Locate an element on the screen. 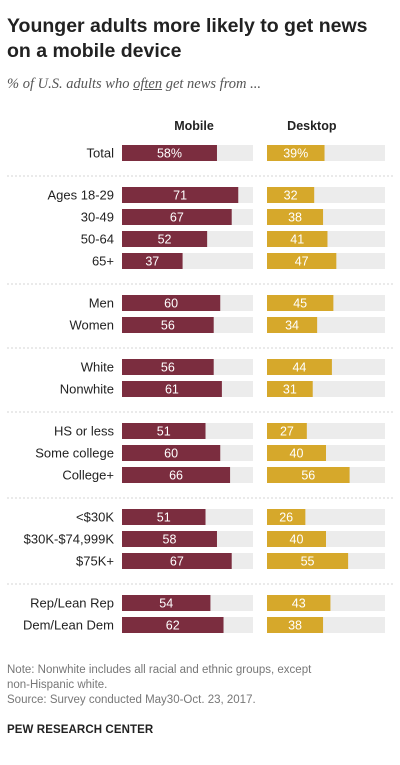 Image resolution: width=400 pixels, height=765 pixels. category-label: White is located at coordinates (97, 367).